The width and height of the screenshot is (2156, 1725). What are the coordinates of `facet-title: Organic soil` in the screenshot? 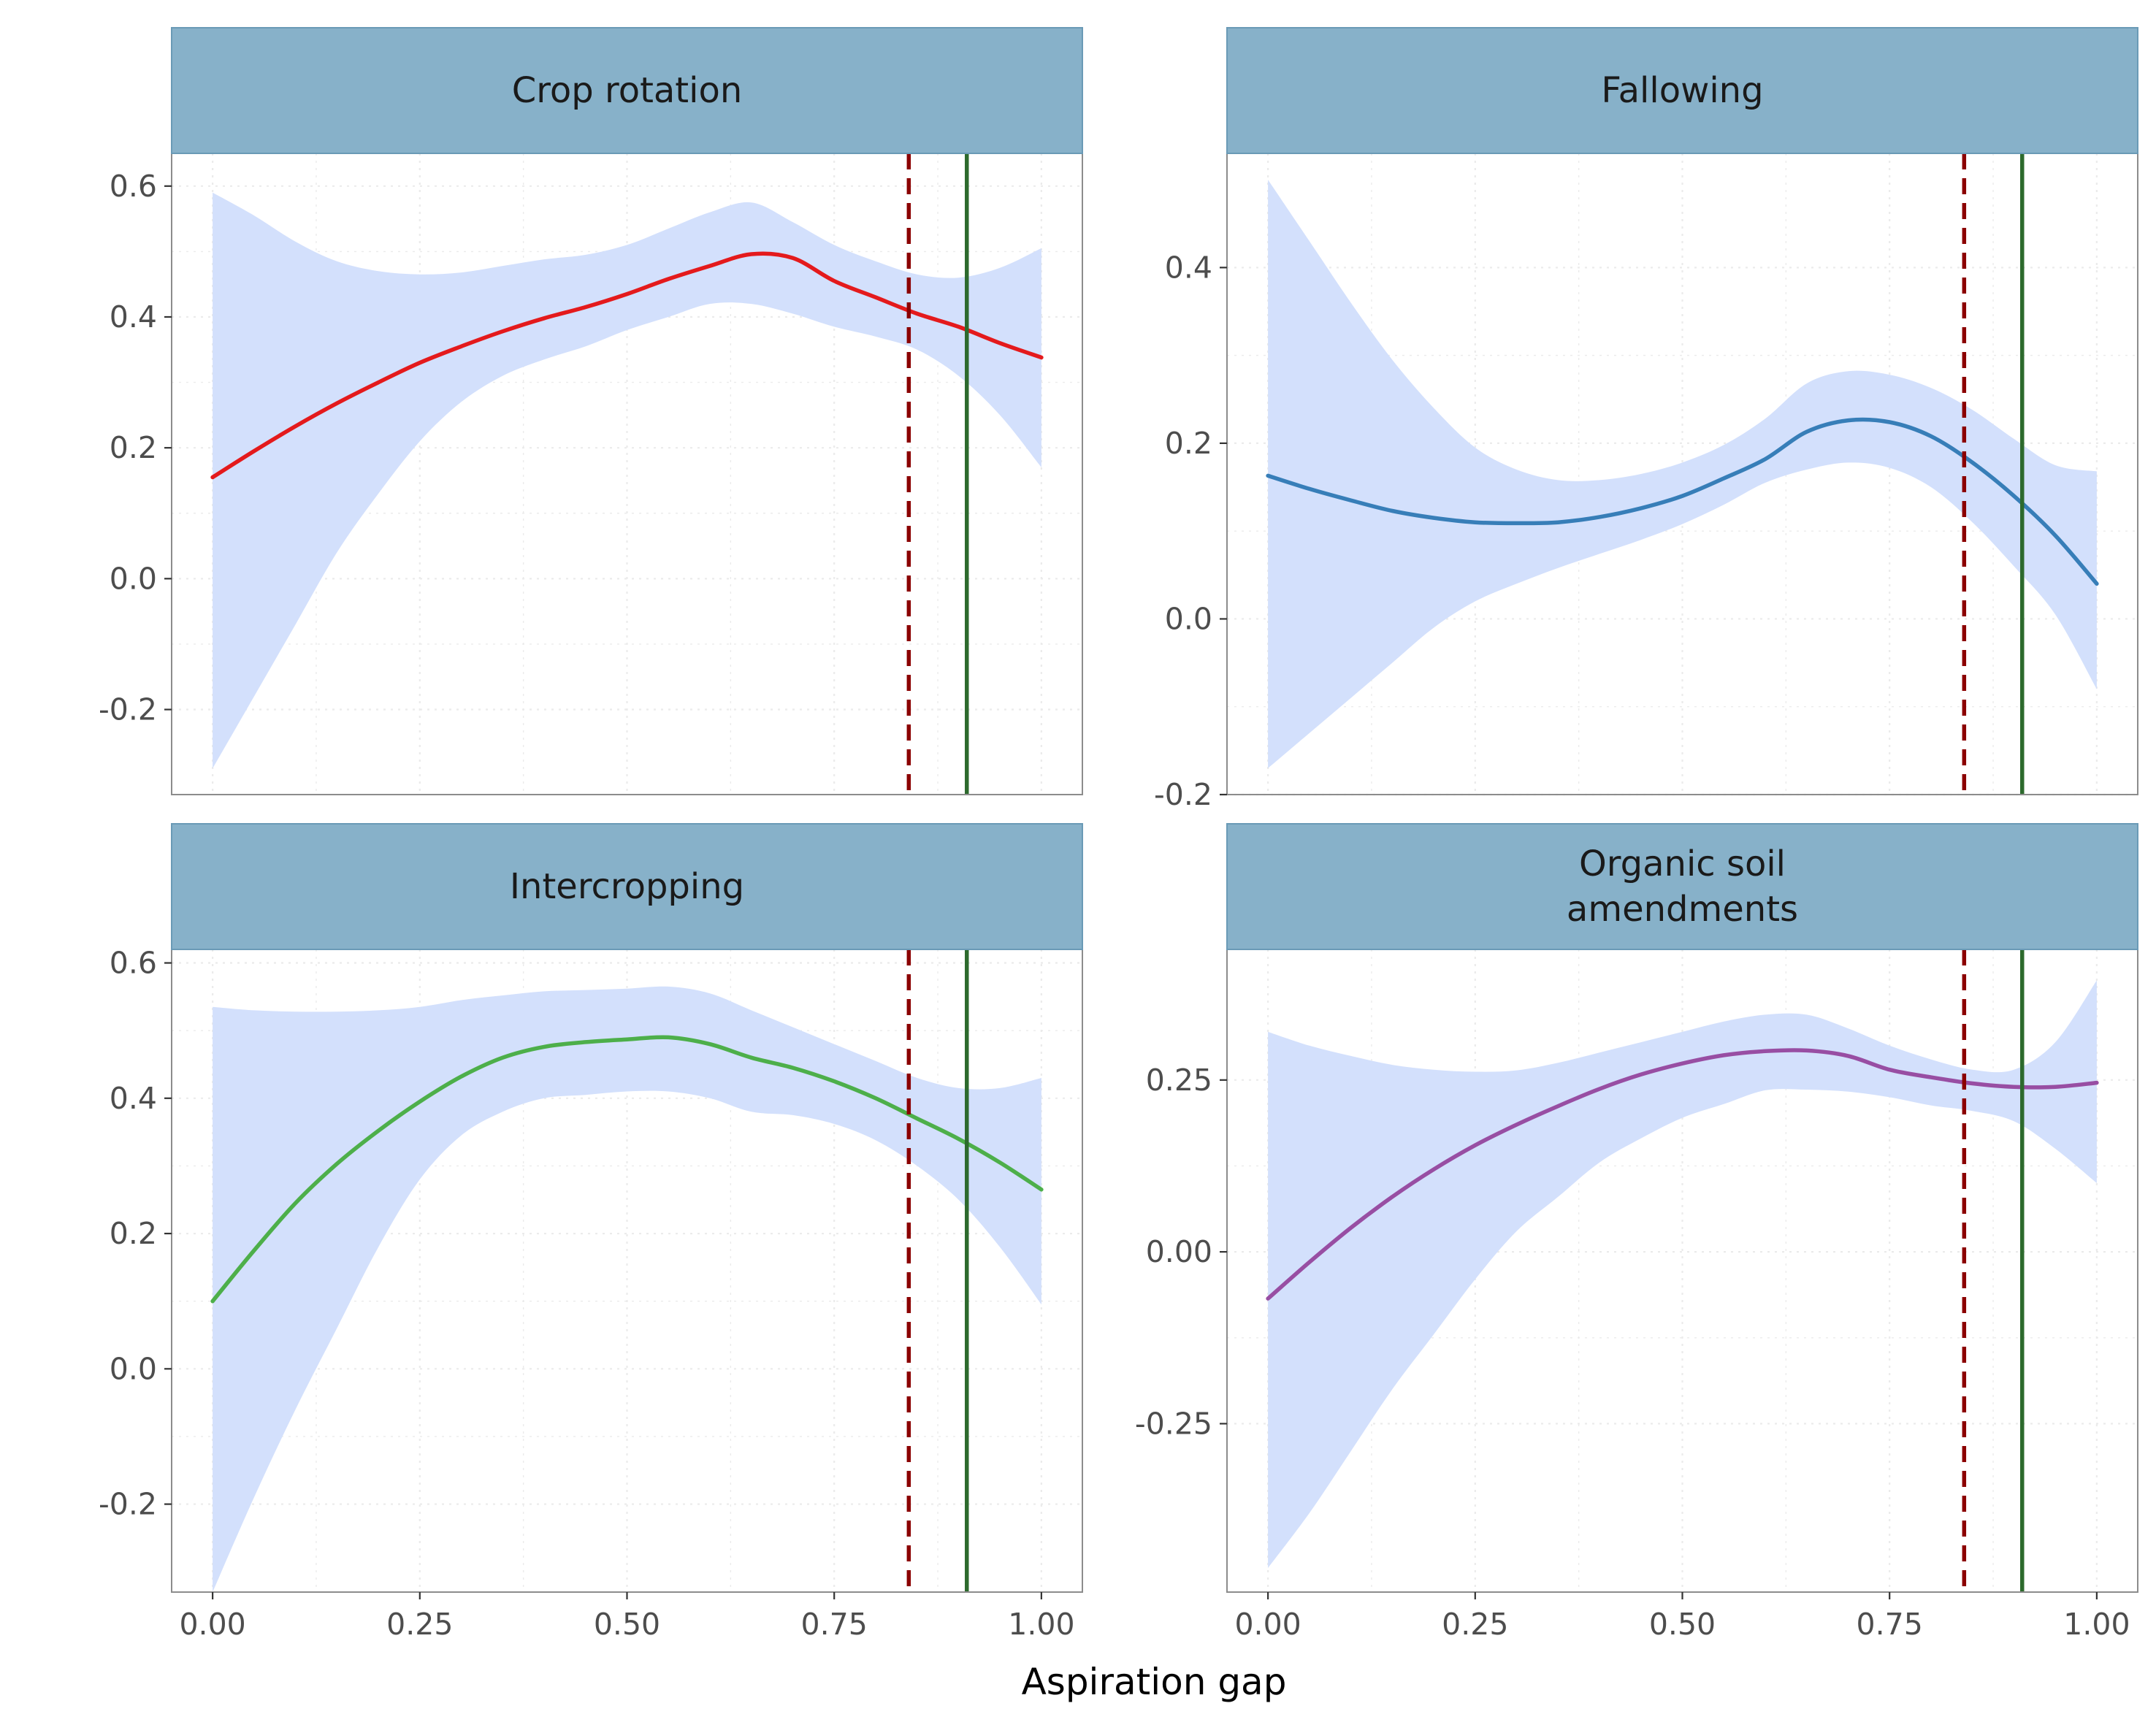 It's located at (1682, 864).